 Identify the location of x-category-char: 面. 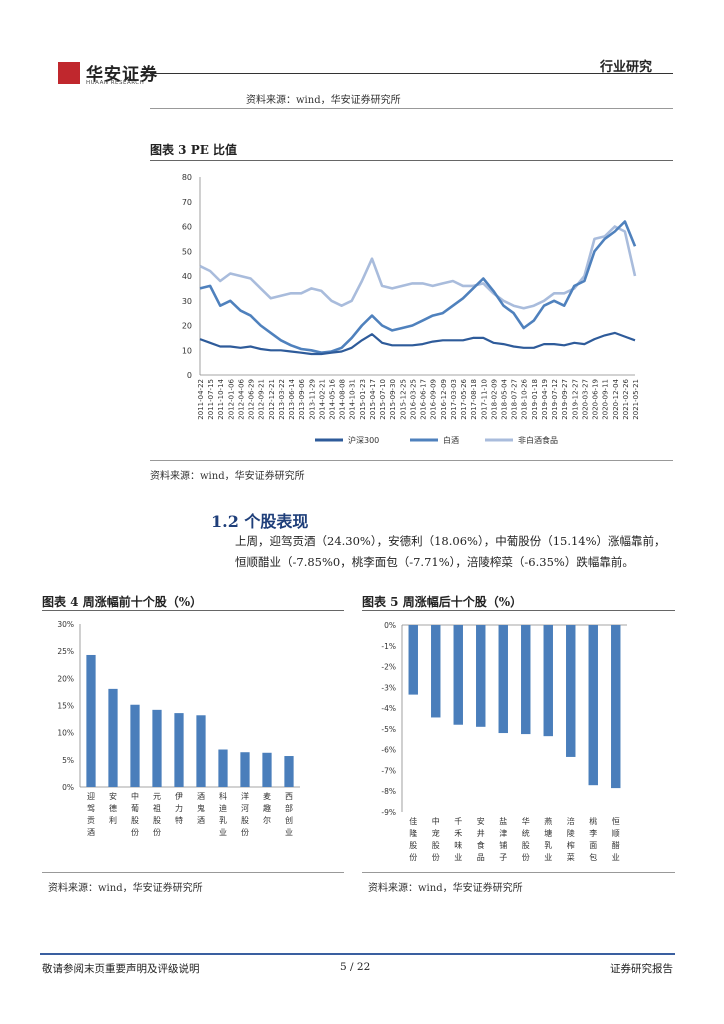
(593, 845).